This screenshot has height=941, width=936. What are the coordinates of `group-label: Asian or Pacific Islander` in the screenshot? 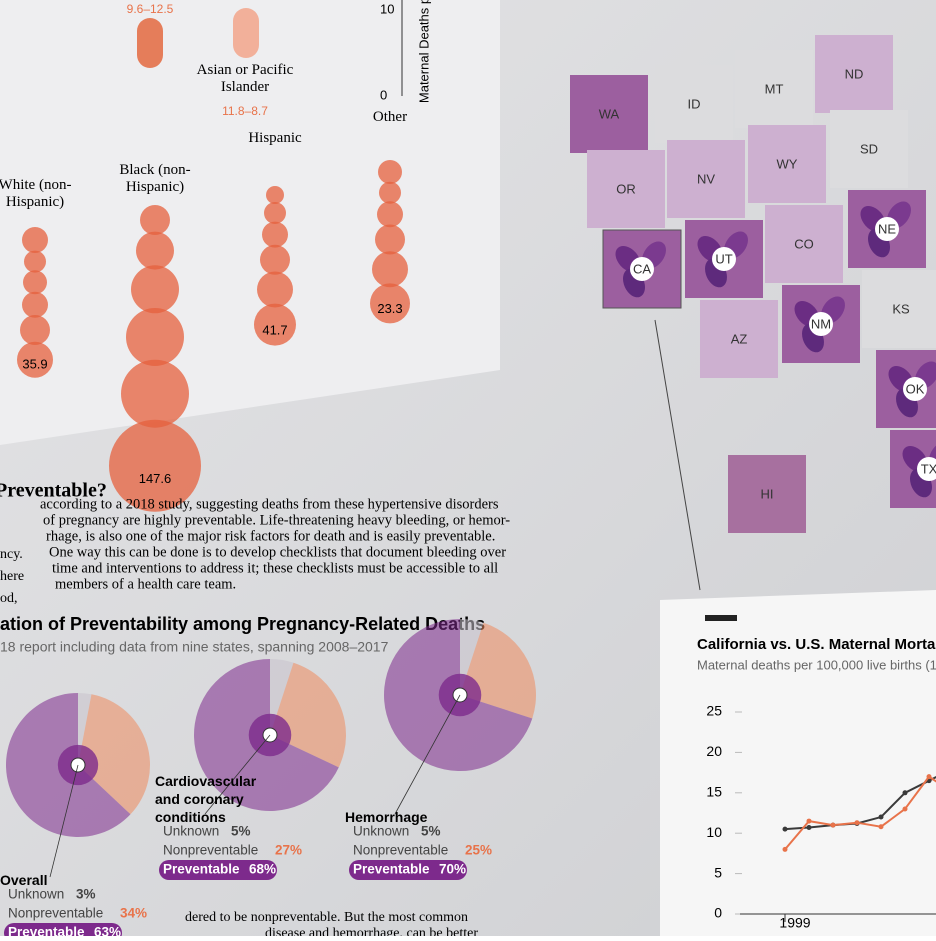 It's located at (245, 79).